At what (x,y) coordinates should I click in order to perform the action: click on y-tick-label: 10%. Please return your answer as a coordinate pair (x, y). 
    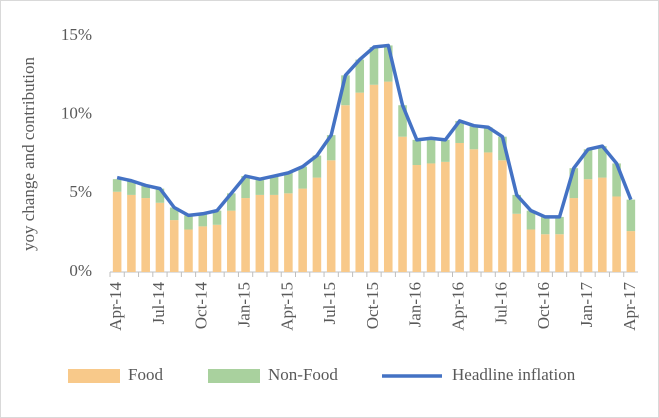
    Looking at the image, I should click on (76, 113).